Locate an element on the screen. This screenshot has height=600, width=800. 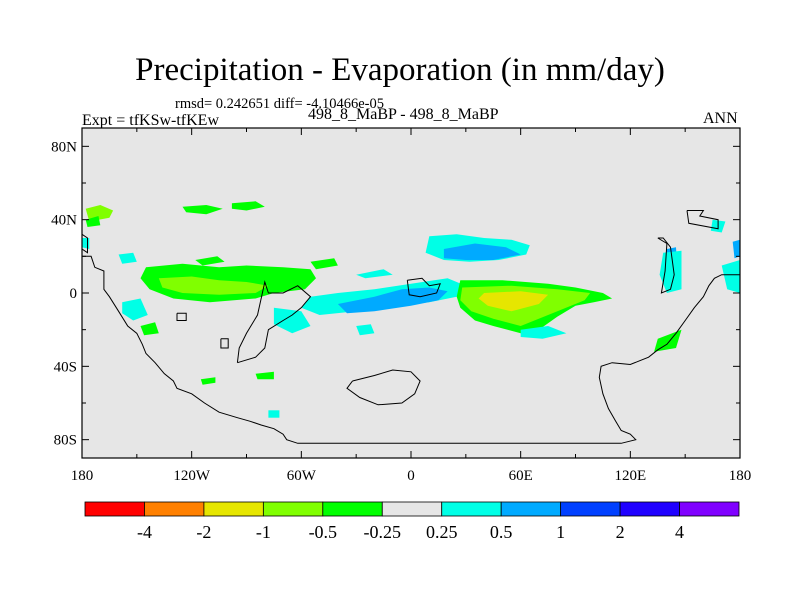
x-tick-label-4: 60E is located at coordinates (521, 476).